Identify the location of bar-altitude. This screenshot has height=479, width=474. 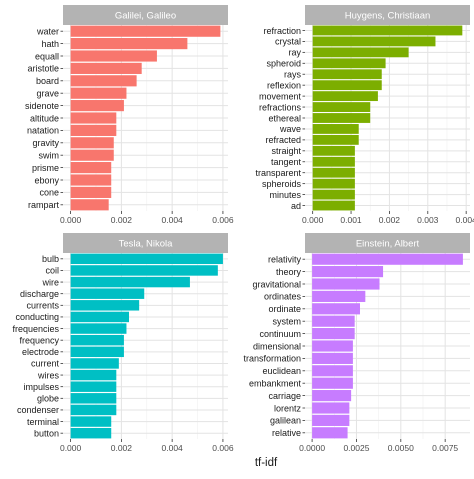
(93, 118).